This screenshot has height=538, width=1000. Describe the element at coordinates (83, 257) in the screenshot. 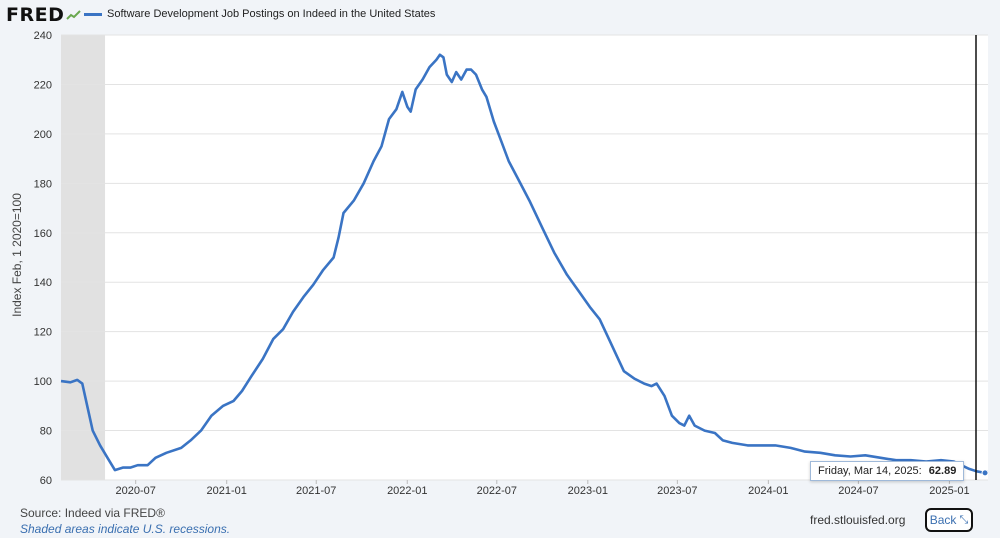

I see `recession-shade` at that location.